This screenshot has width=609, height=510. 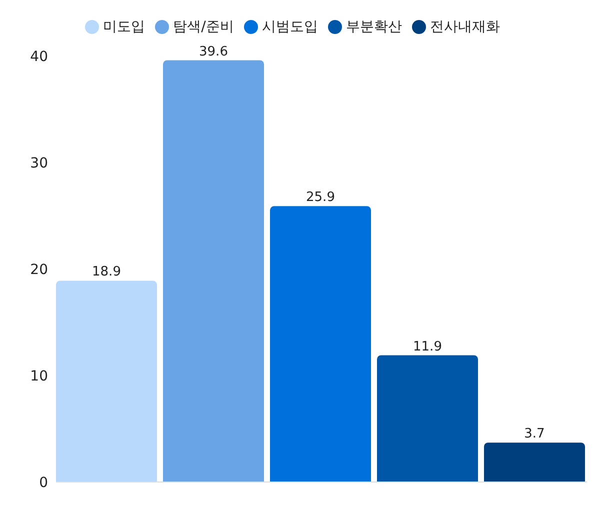 What do you see at coordinates (213, 52) in the screenshot?
I see `data-label: 39.6` at bounding box center [213, 52].